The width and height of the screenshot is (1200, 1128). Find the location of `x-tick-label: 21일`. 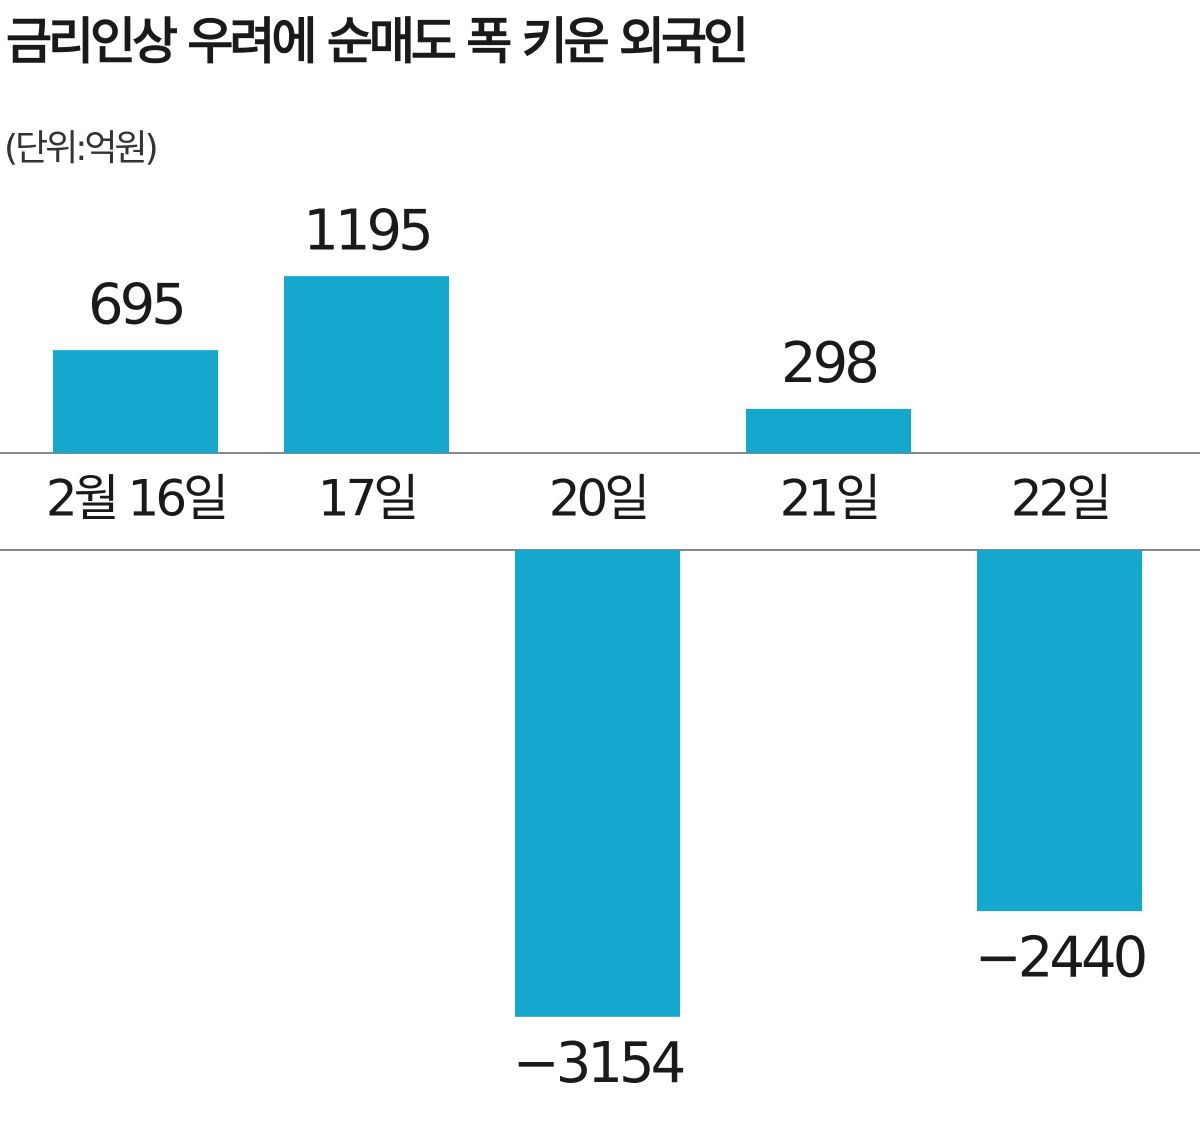

x-tick-label: 21일 is located at coordinates (829, 499).